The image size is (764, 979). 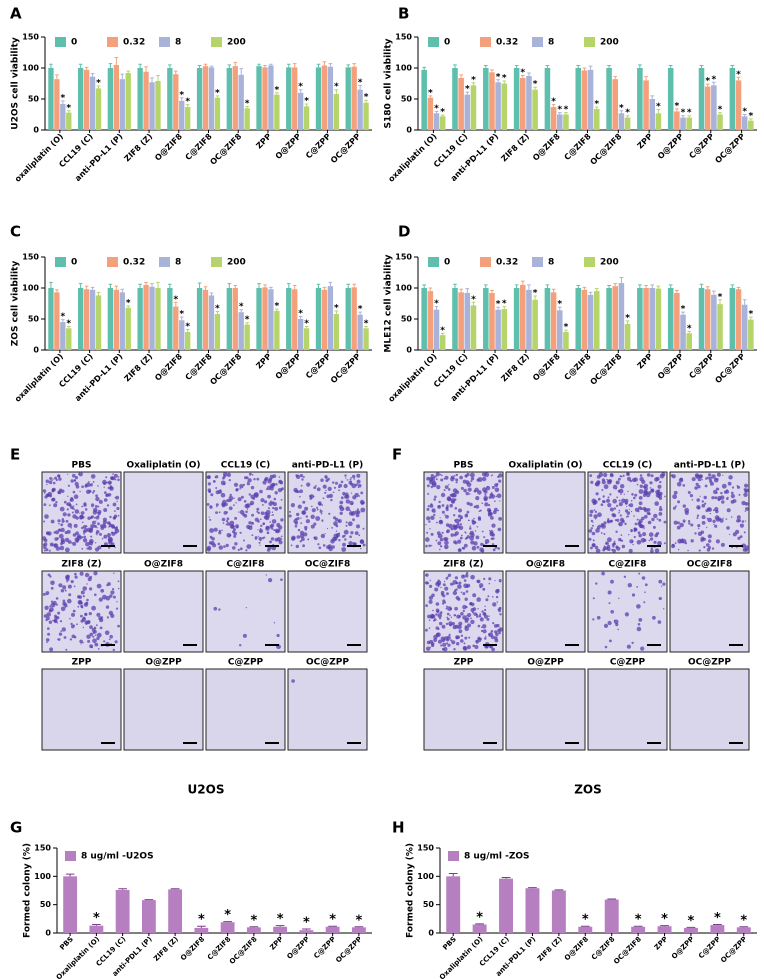 I want to click on legend-label: 200, so click(x=236, y=43).